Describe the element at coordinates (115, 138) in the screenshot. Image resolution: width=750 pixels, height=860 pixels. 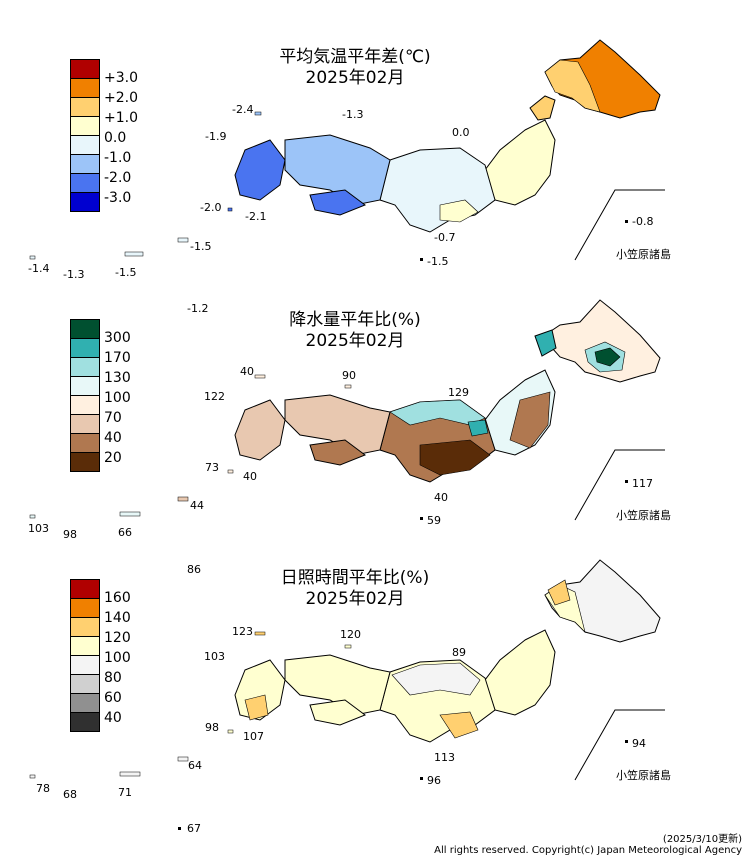
I see `legend-label: 0.0` at that location.